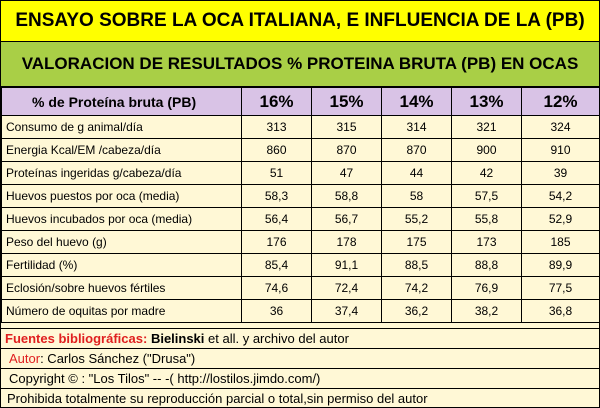 This screenshot has width=600, height=408. What do you see at coordinates (121, 127) in the screenshot?
I see `row-label: Consumo de g animal/día` at bounding box center [121, 127].